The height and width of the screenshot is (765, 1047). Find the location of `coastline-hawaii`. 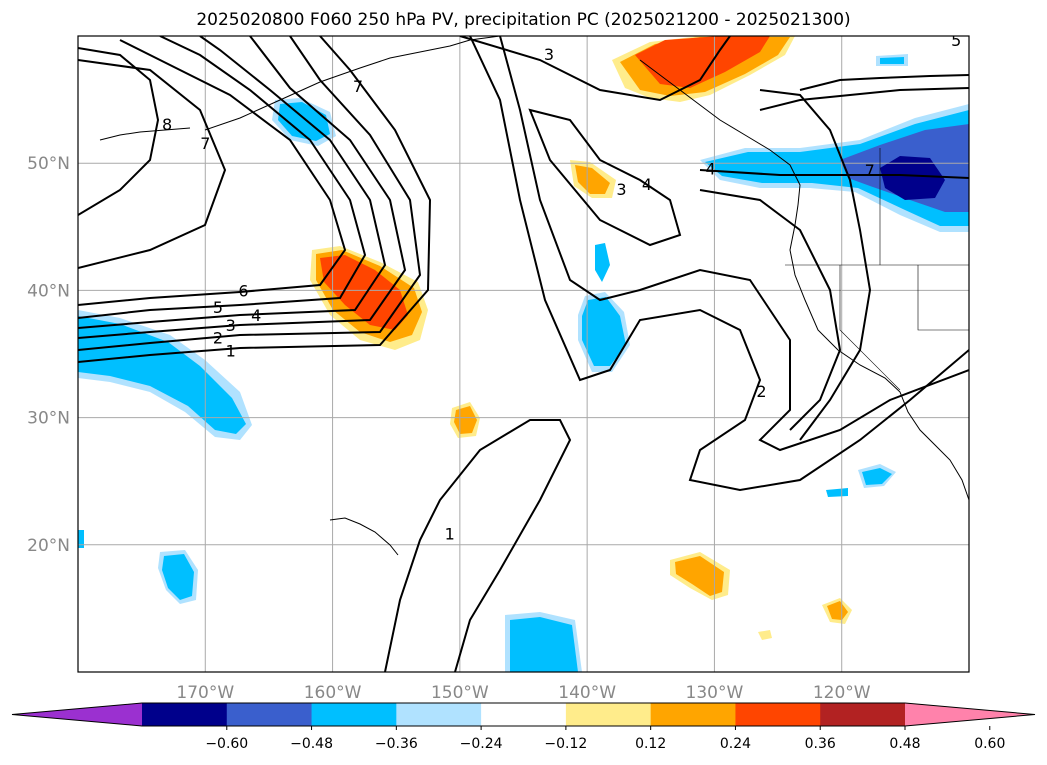

coastline-hawaii is located at coordinates (364, 536).